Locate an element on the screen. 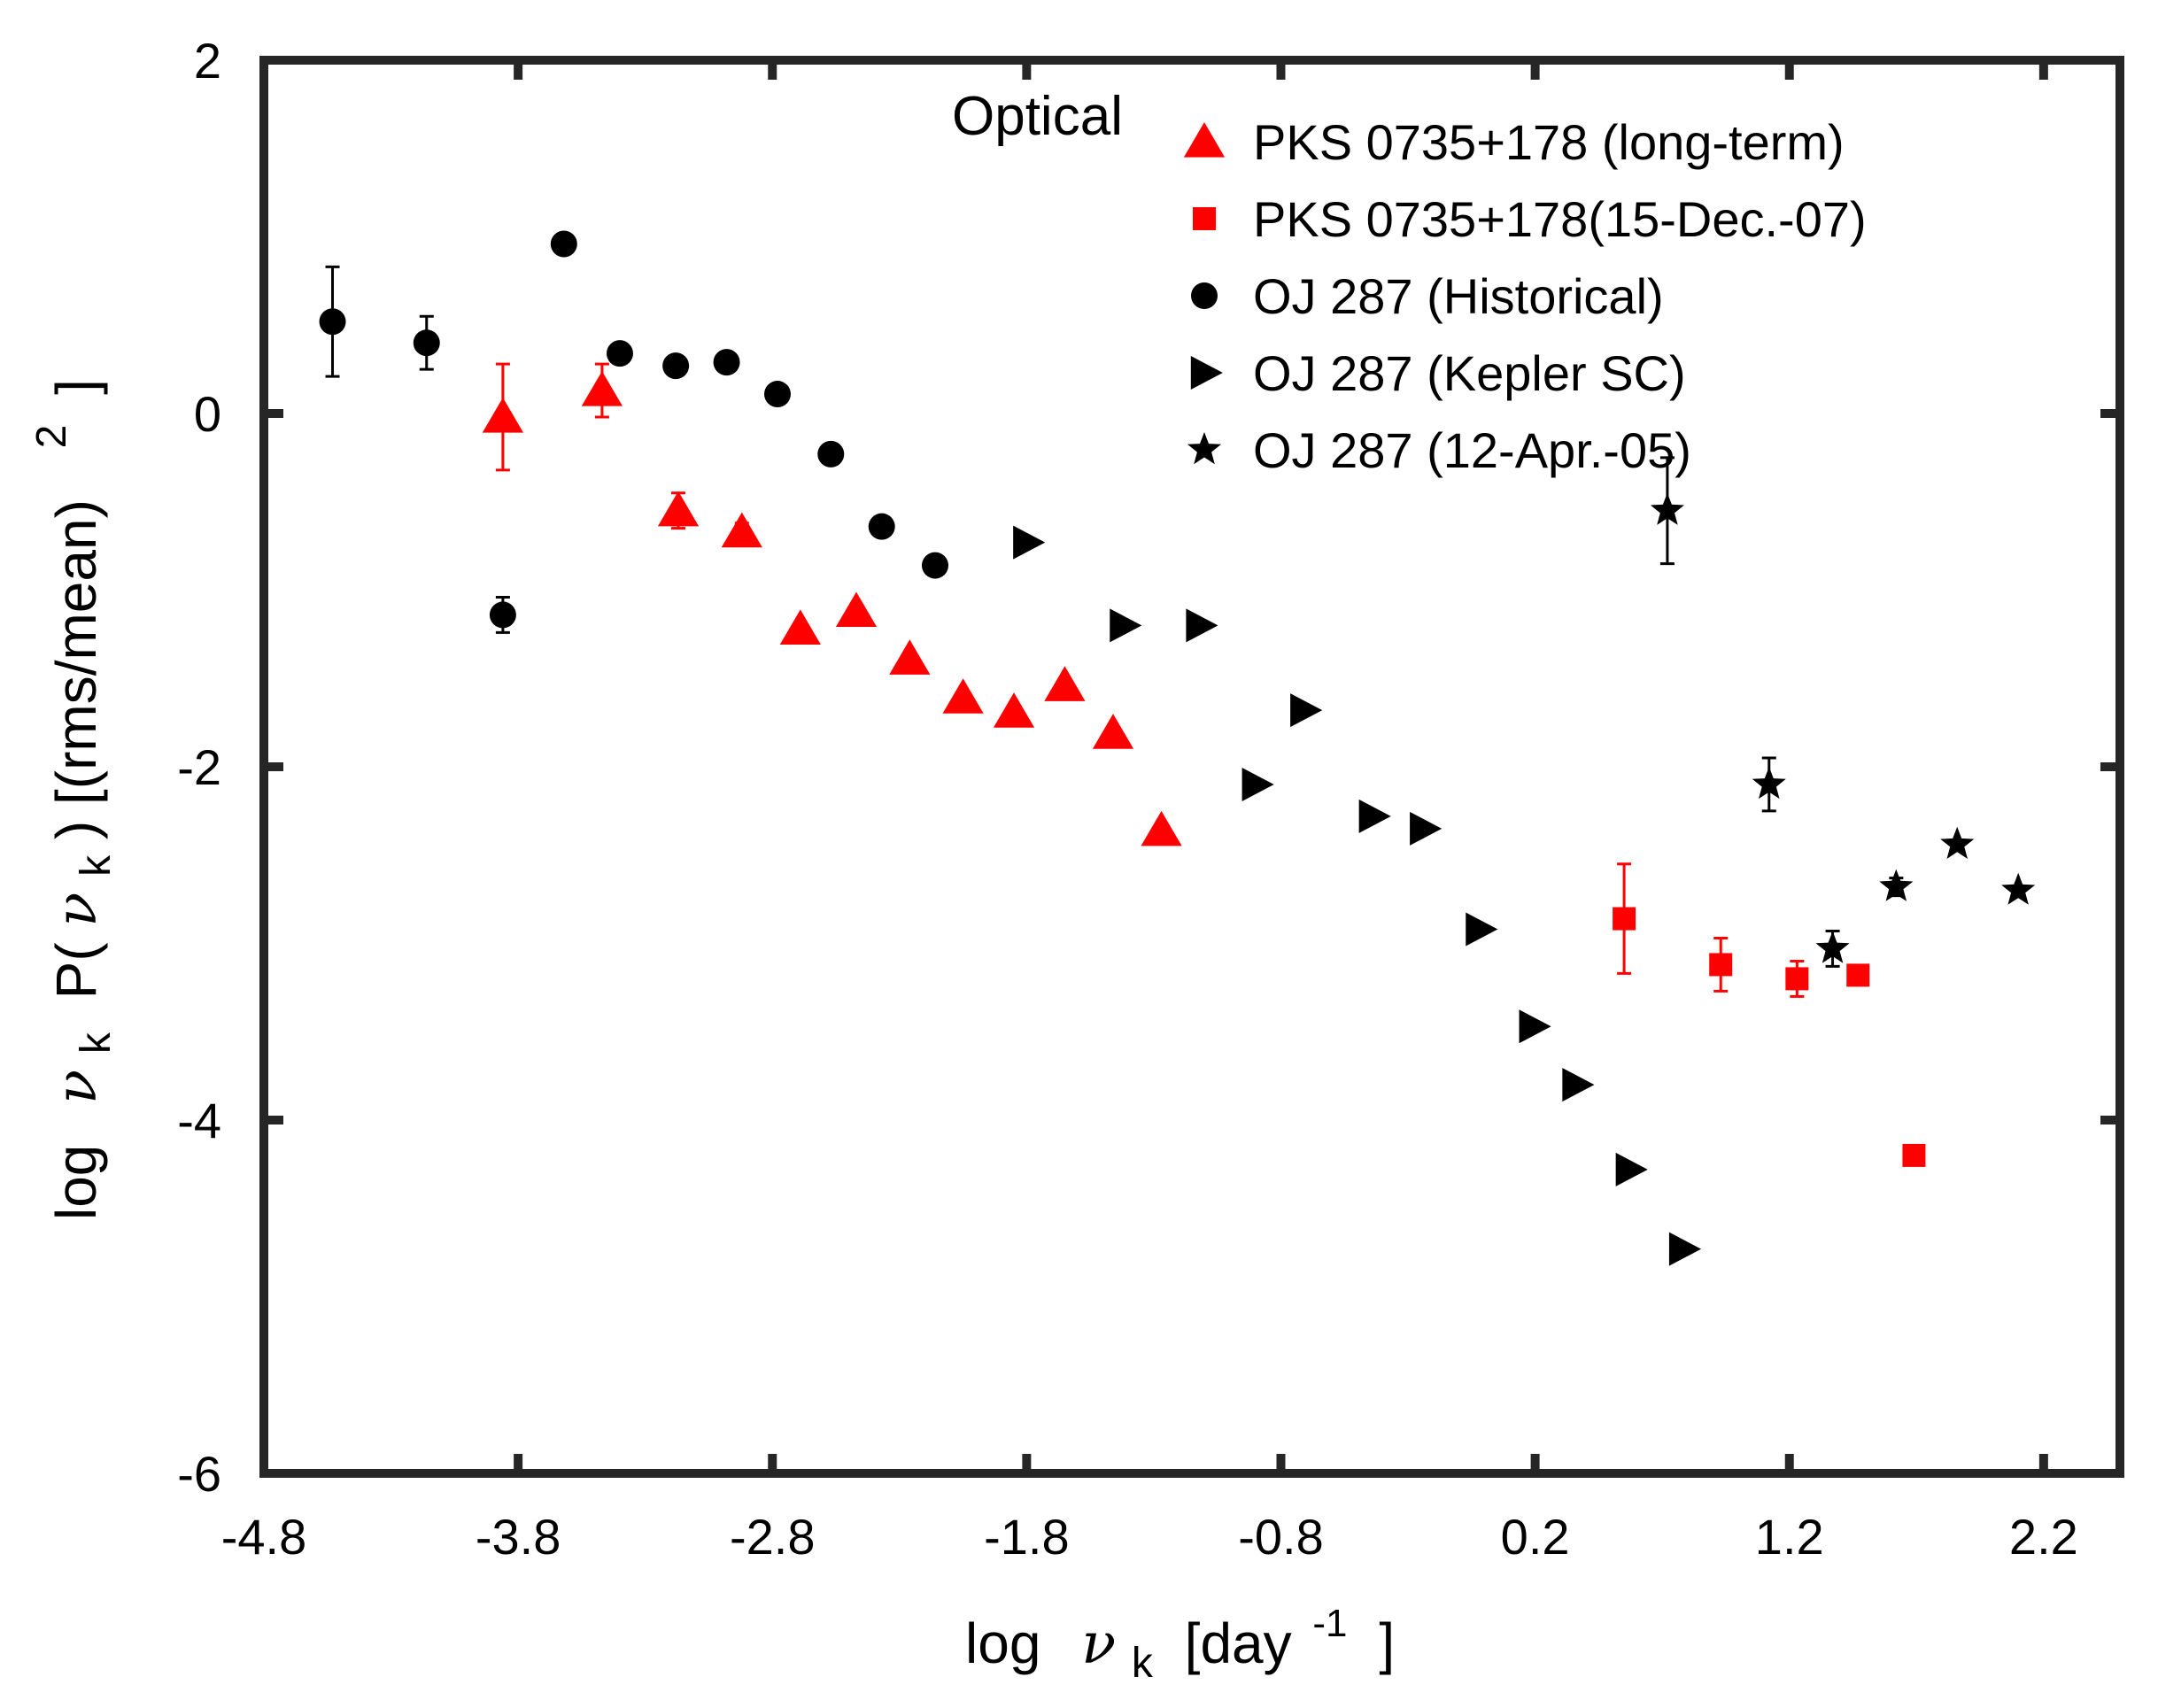  series-circle is located at coordinates (634, 432).